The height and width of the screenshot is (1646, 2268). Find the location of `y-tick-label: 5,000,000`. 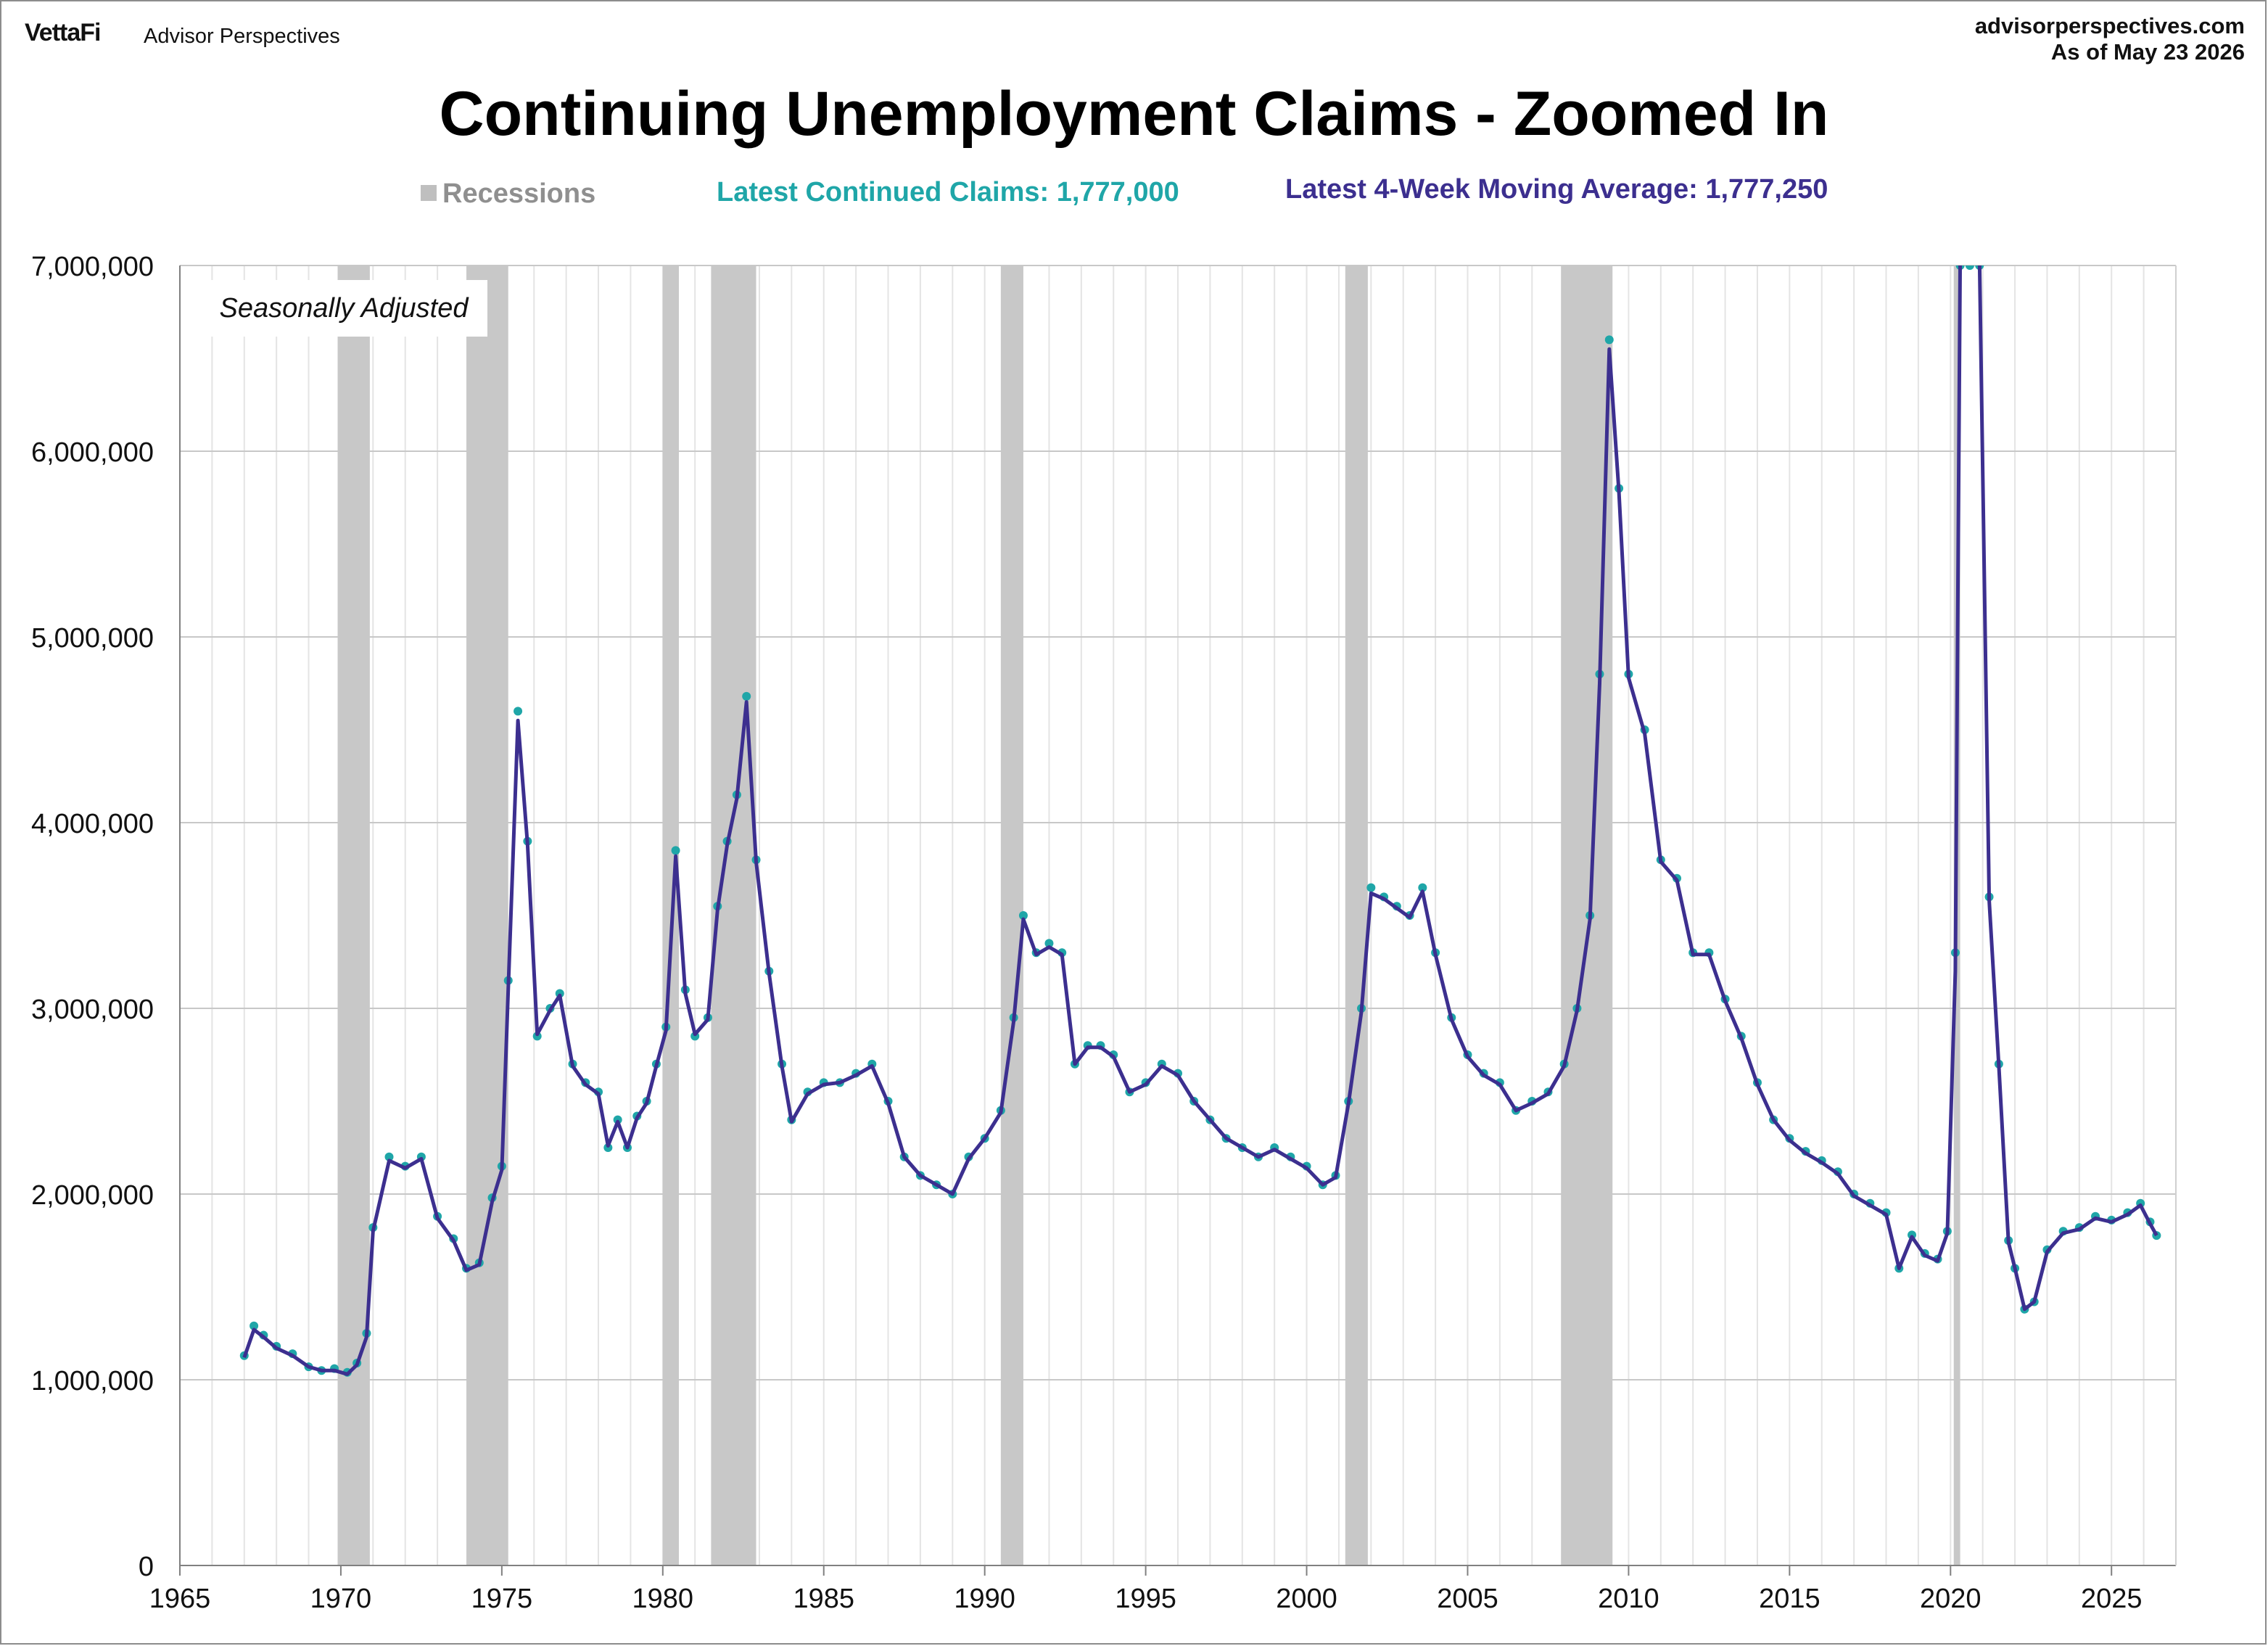

y-tick-label: 5,000,000 is located at coordinates (92, 638).